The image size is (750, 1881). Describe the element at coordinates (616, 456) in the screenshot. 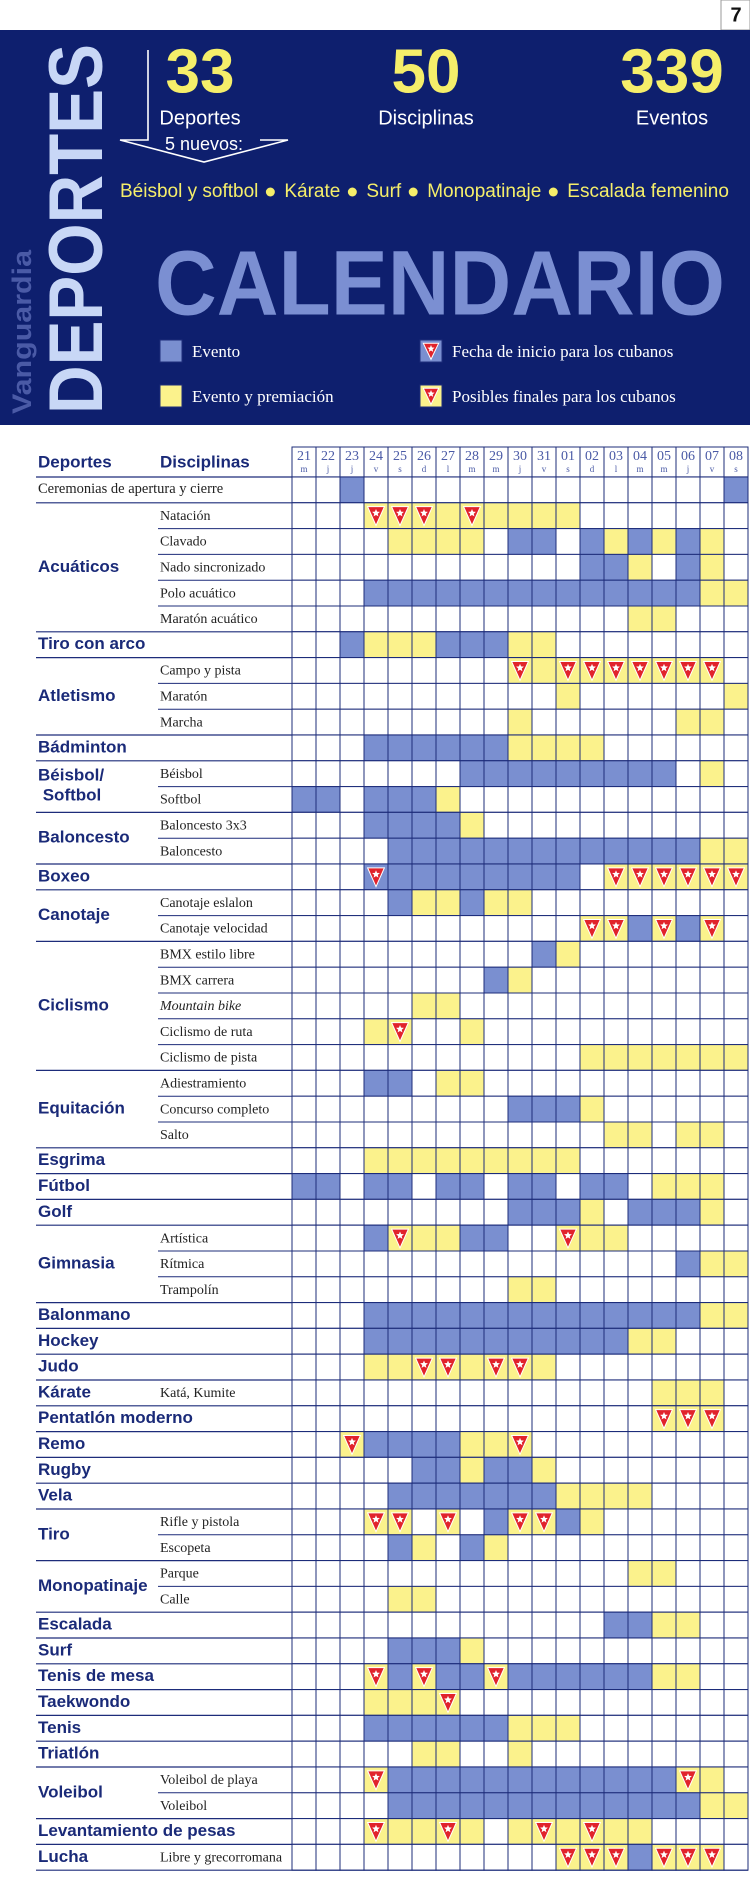

I see `day-number: 03` at that location.